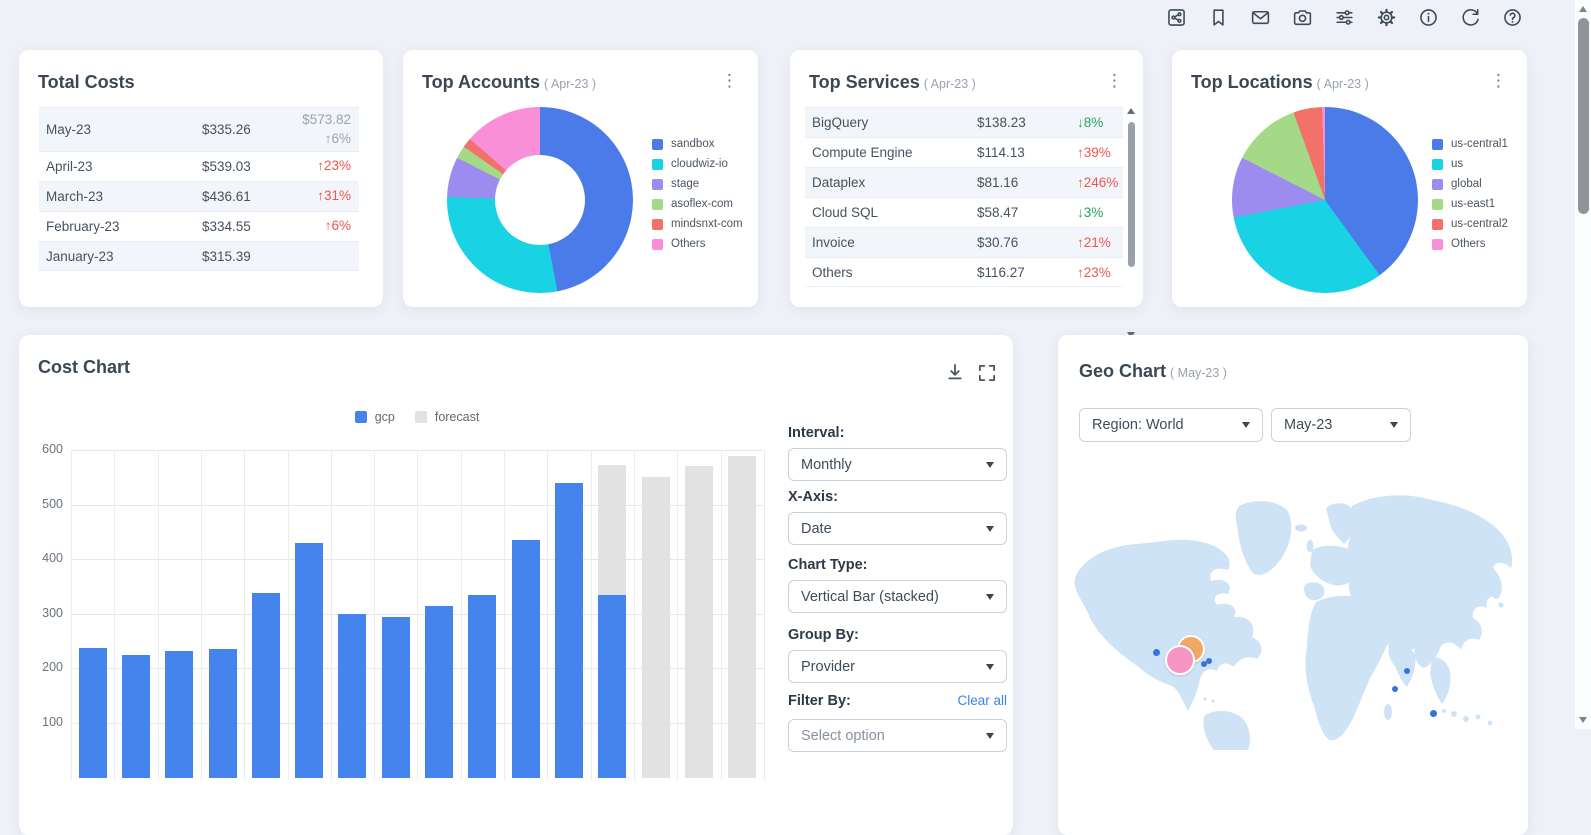 This screenshot has height=835, width=1591. What do you see at coordinates (52, 558) in the screenshot?
I see `y-axis-tick-label: 400` at bounding box center [52, 558].